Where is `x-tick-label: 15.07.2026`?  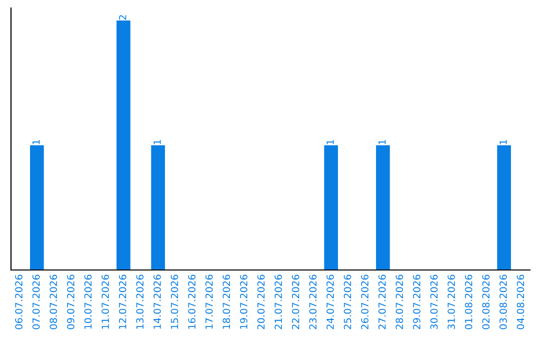 x-tick-label: 15.07.2026 is located at coordinates (174, 301).